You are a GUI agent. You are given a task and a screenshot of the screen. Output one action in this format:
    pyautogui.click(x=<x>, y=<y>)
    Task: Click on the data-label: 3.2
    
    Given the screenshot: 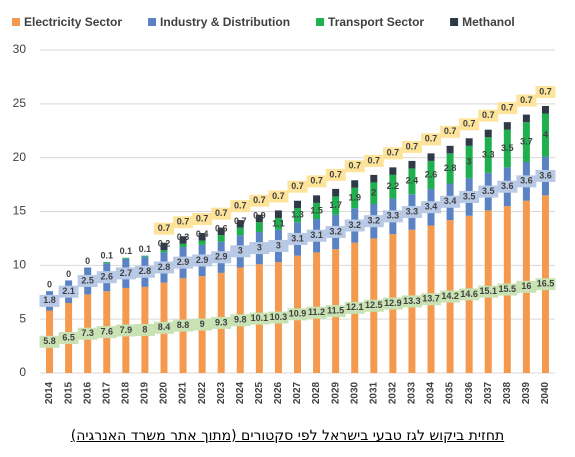 What is the action you would take?
    pyautogui.click(x=335, y=231)
    